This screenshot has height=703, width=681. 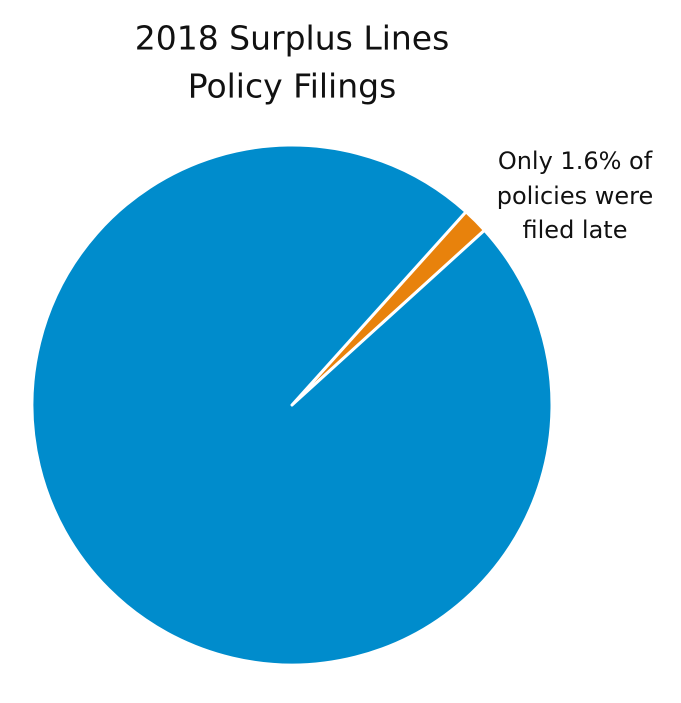 What do you see at coordinates (575, 230) in the screenshot?
I see `annotation: filed late` at bounding box center [575, 230].